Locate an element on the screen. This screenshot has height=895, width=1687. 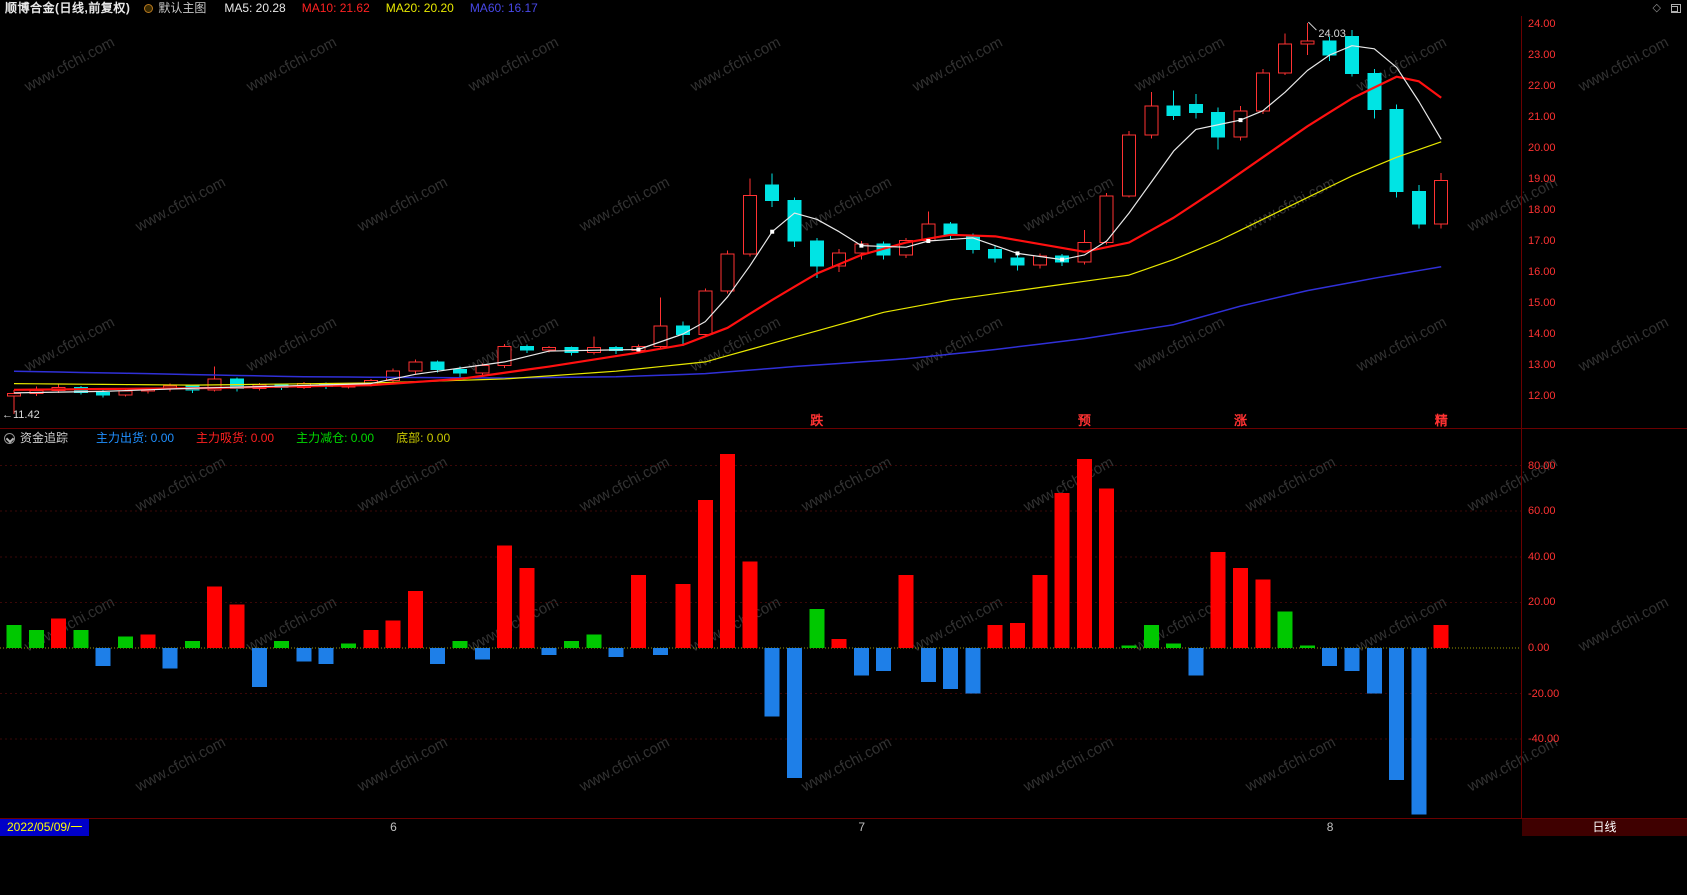
price-tick-label: 23.00 is located at coordinates (1542, 55).